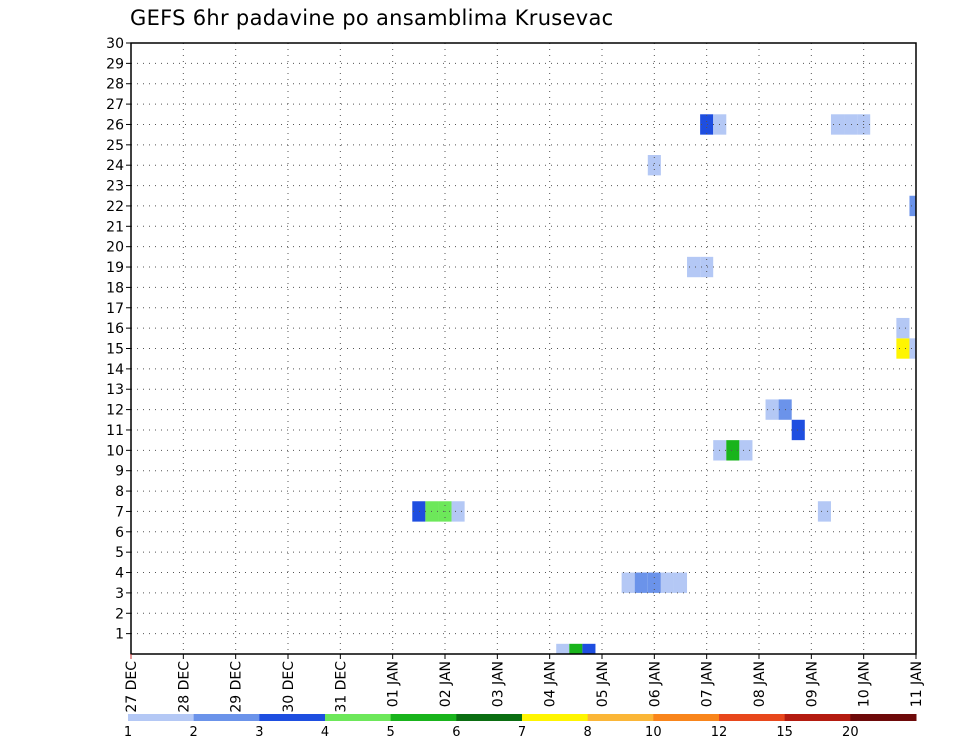 The height and width of the screenshot is (742, 960). I want to click on x-tick-label: 10 JAN, so click(865, 684).